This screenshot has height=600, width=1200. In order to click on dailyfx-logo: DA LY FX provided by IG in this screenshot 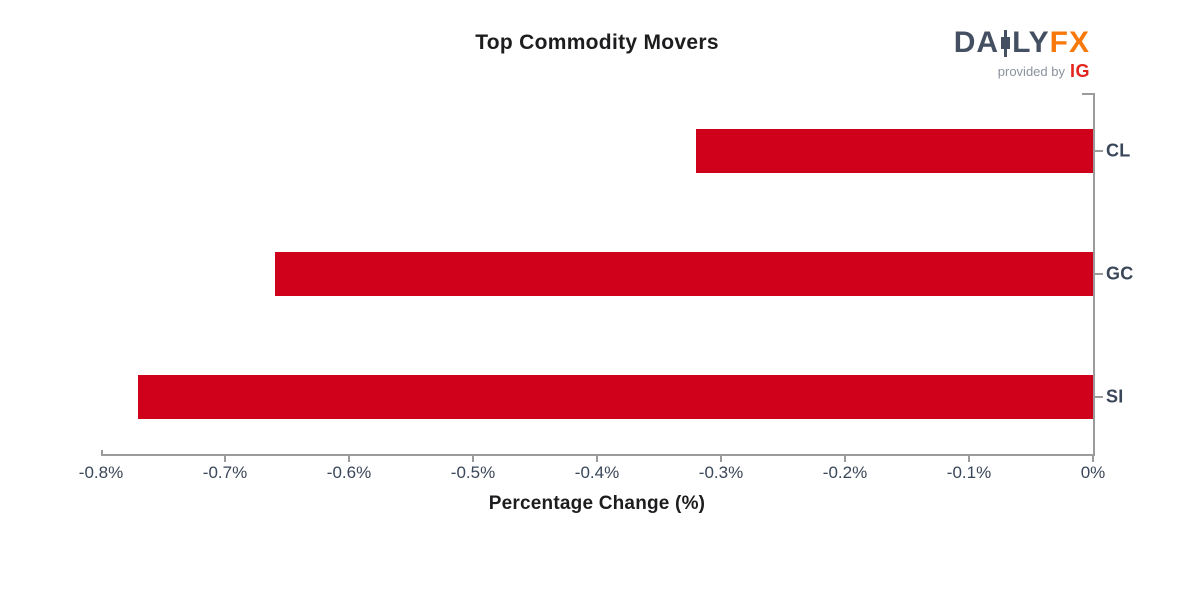, I will do `click(1009, 55)`.